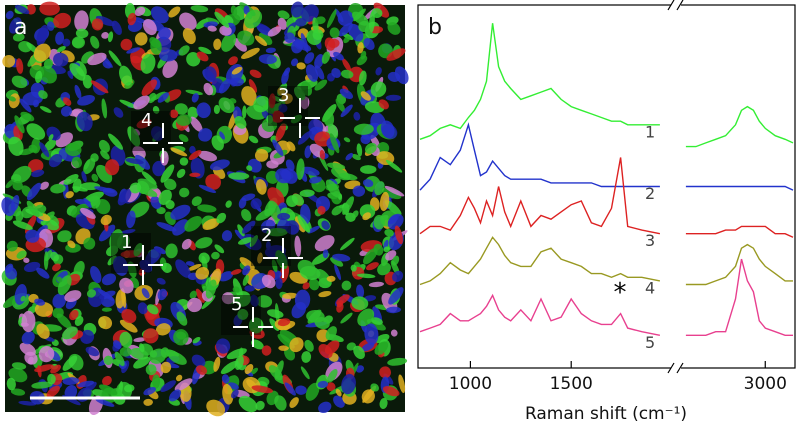 Image resolution: width=800 pixels, height=434 pixels. What do you see at coordinates (606, 414) in the screenshot?
I see `x-axis-label: Raman shift (cm⁻¹)` at bounding box center [606, 414].